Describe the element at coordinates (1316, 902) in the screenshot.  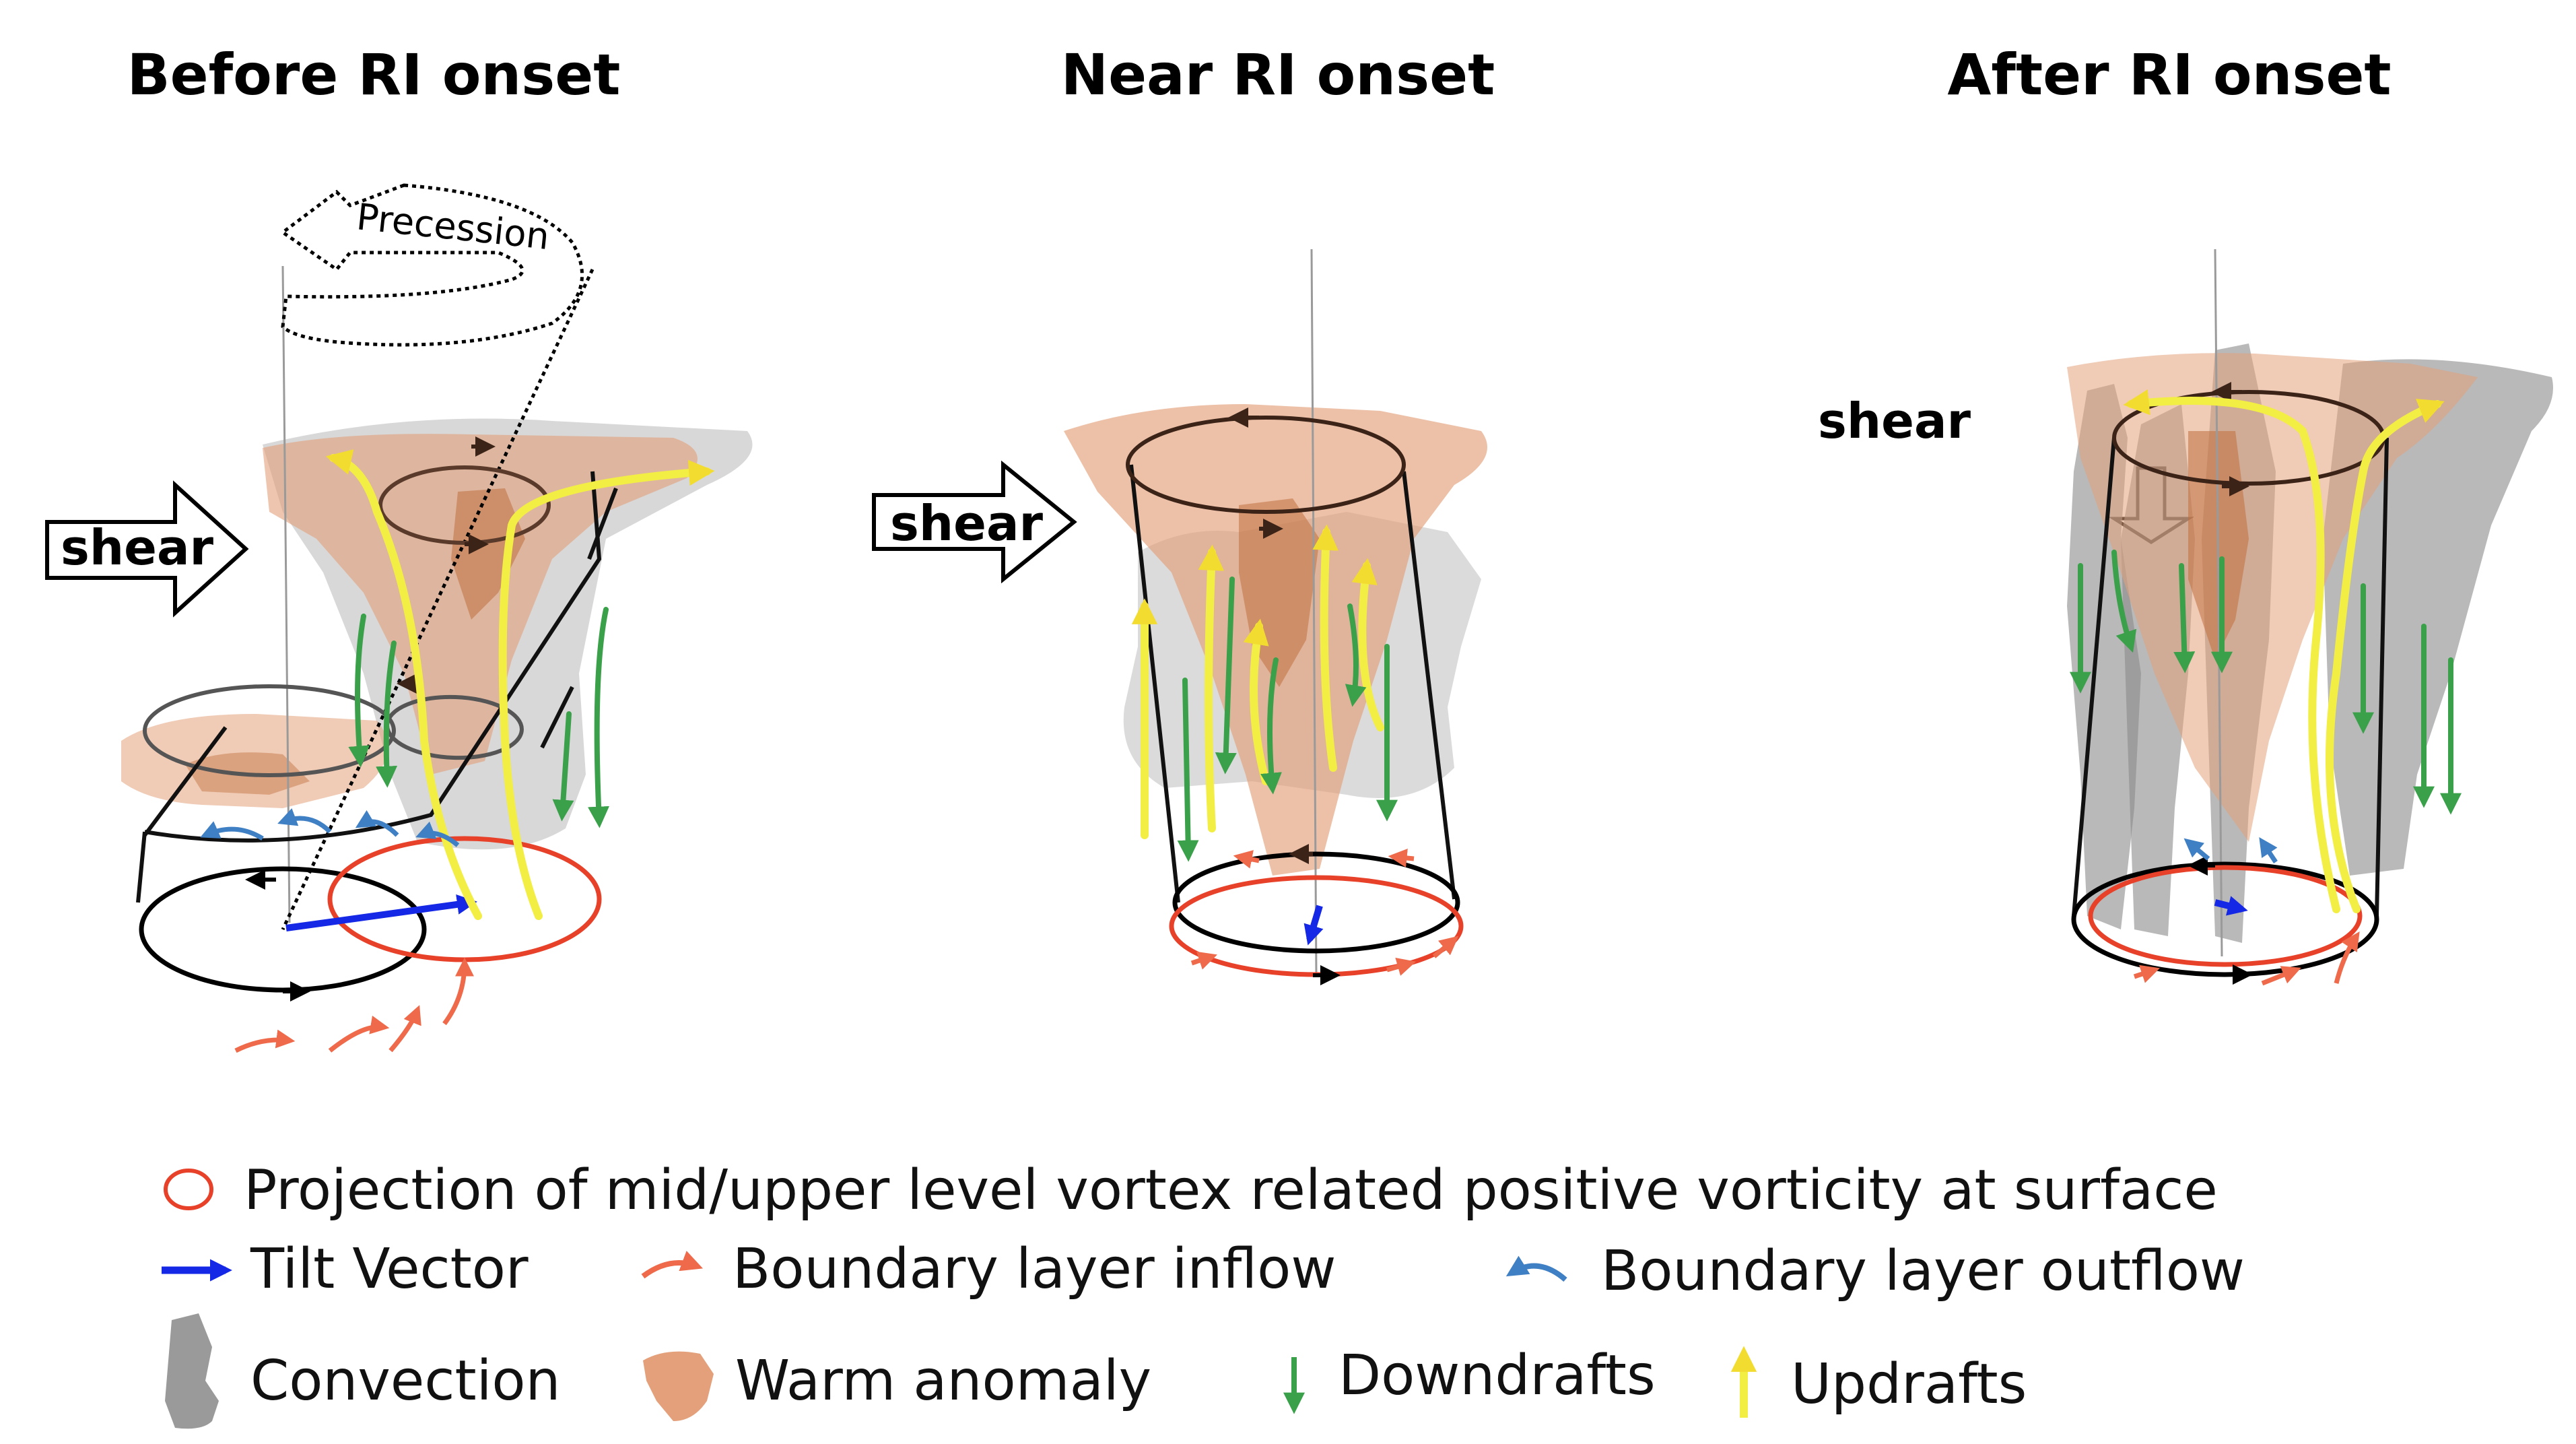
I see `surface-vortex-circle` at that location.